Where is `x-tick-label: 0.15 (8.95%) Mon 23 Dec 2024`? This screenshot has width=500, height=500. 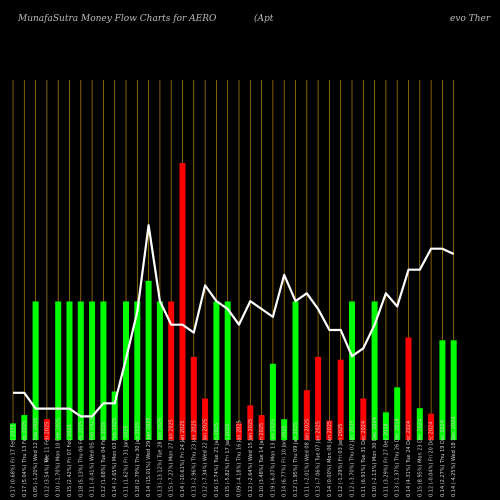 x-tick-label: 0.15 (8.95%) Mon 23 Dec 2024 is located at coordinates (420, 458).